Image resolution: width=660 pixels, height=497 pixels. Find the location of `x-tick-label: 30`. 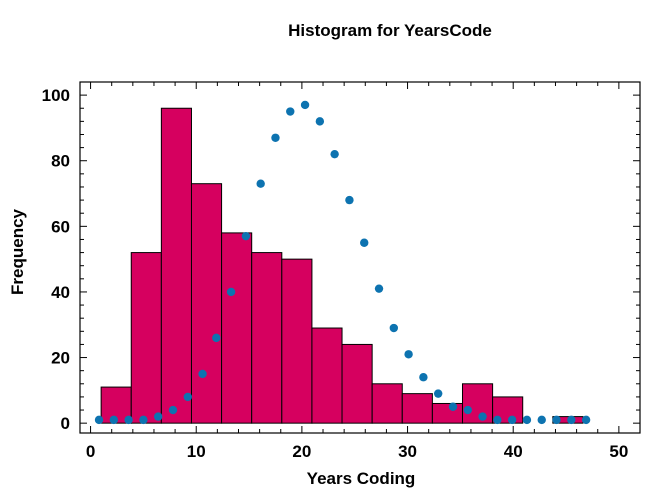

x-tick-label: 30 is located at coordinates (407, 451).